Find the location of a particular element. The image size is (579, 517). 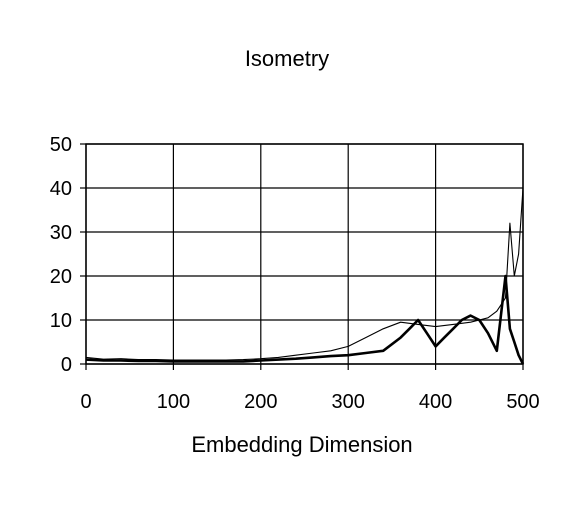

x-axis-label: Embedding Dimension is located at coordinates (301, 444).